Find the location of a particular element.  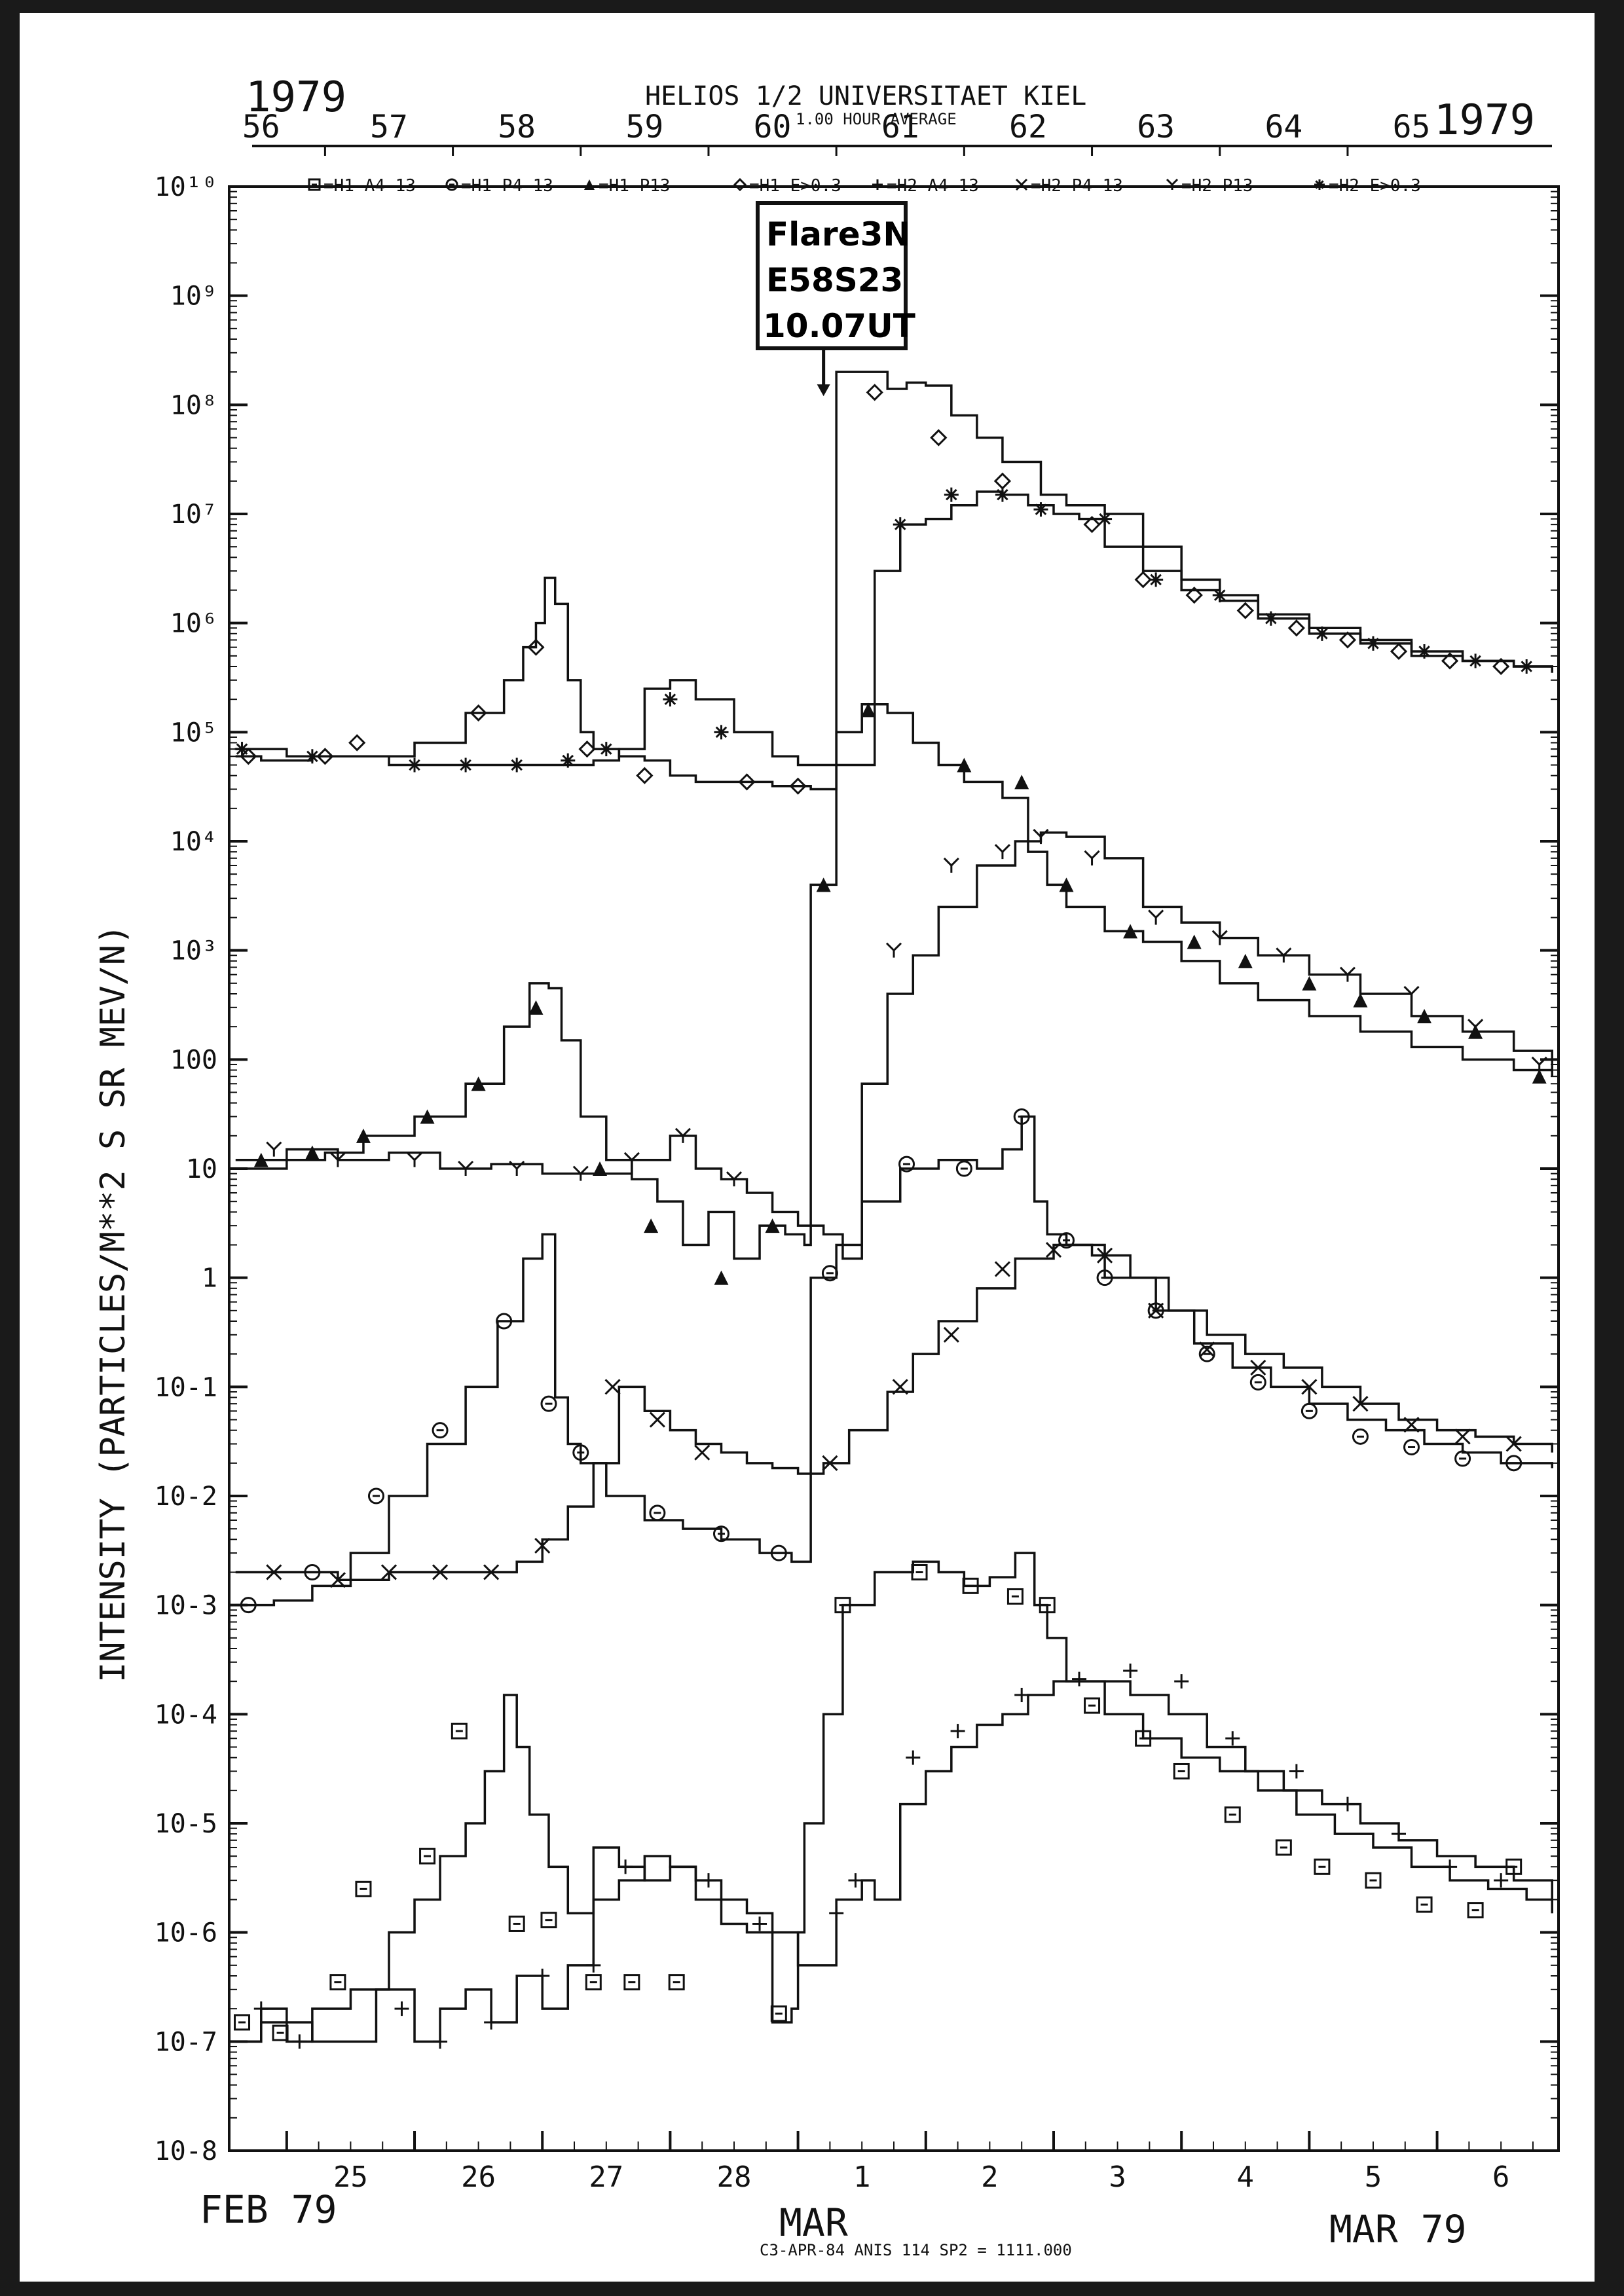

x-tick-label: 28 is located at coordinates (734, 2177).